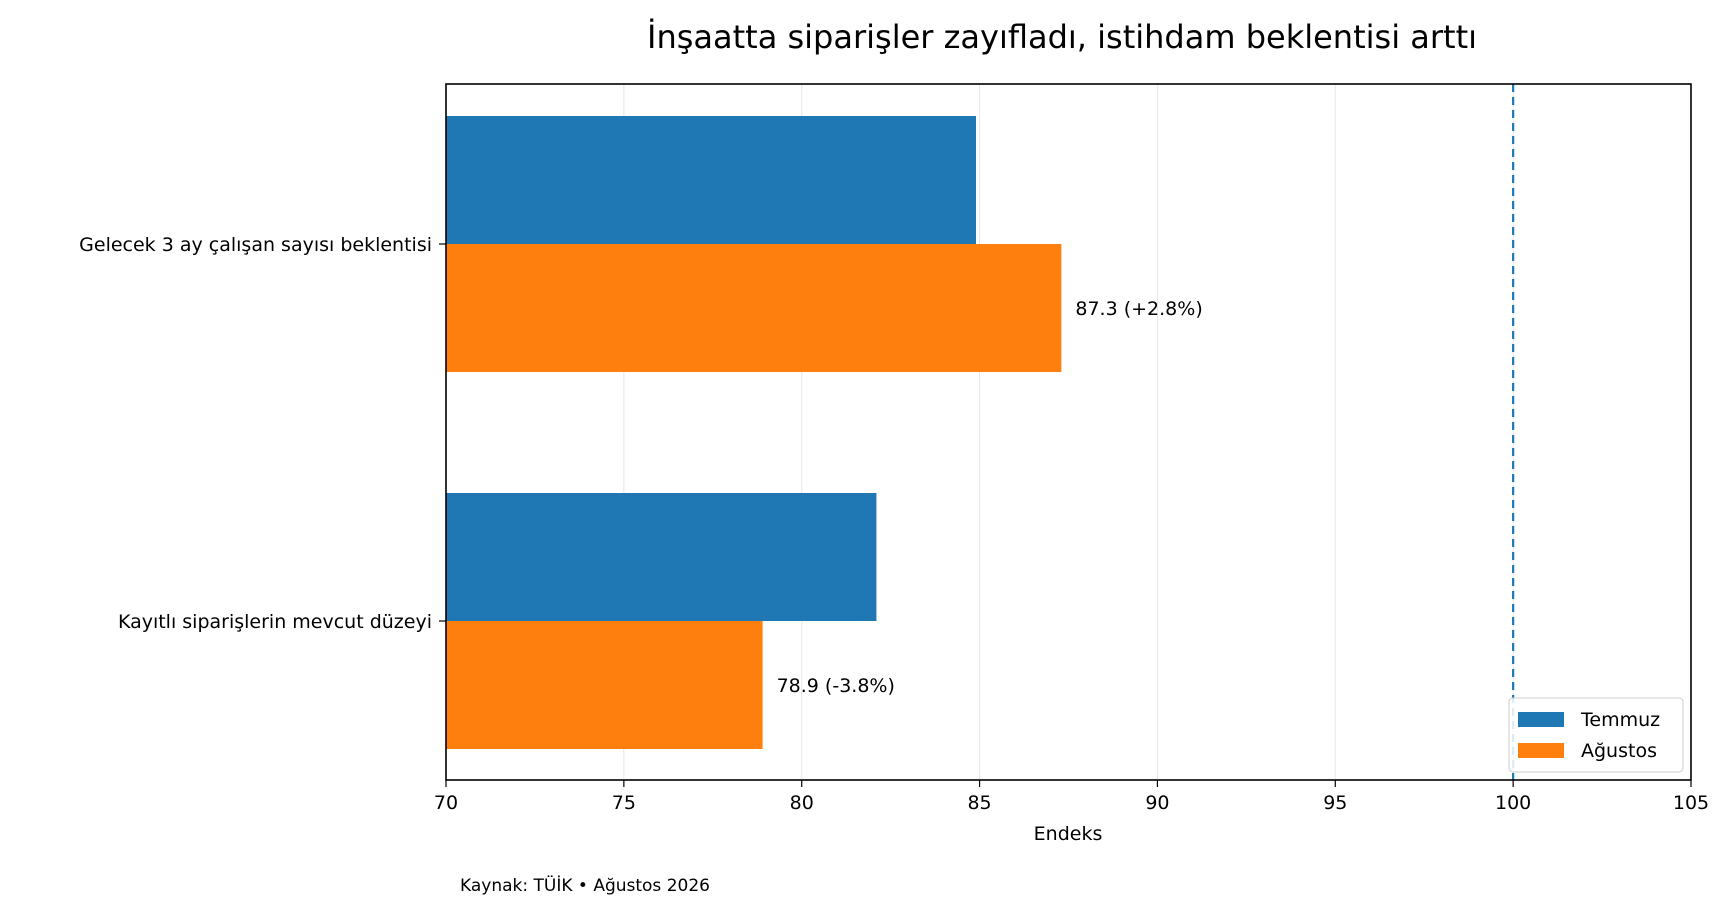  Describe the element at coordinates (979, 803) in the screenshot. I see `x-tick-label: 85` at that location.